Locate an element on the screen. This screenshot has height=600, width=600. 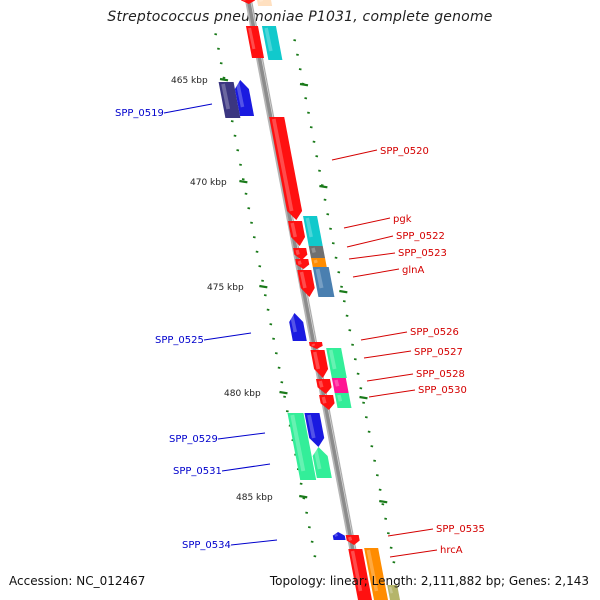
gene-label-SPP_0528: SPP_0528 is located at coordinates (440, 374).